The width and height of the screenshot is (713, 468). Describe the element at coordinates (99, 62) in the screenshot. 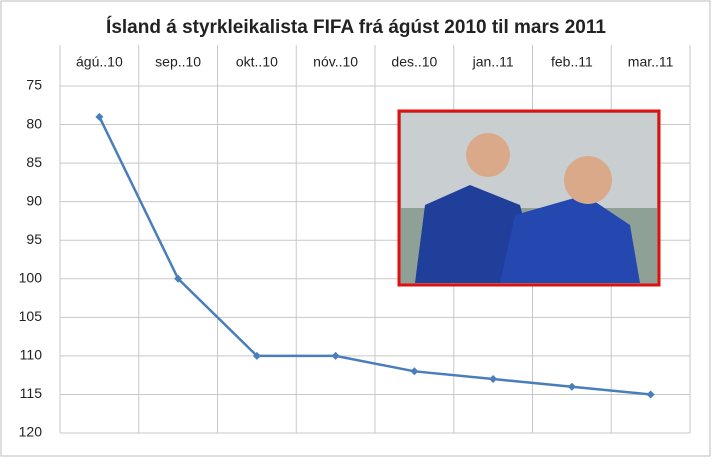

I see `x-tick-label: ágú..10` at that location.